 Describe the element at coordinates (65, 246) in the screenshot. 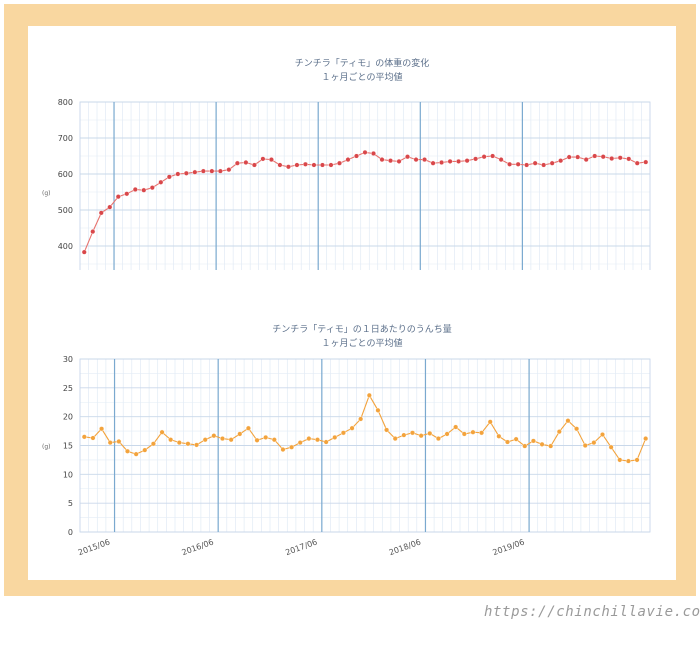

I see `y-tick-label: 400` at that location.